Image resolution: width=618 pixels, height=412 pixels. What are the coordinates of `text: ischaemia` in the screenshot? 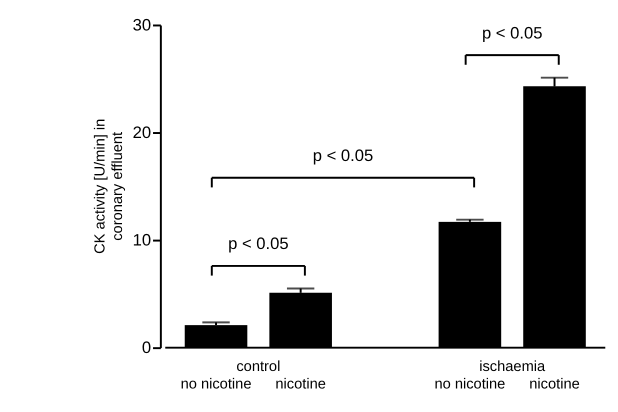 It's located at (512, 367).